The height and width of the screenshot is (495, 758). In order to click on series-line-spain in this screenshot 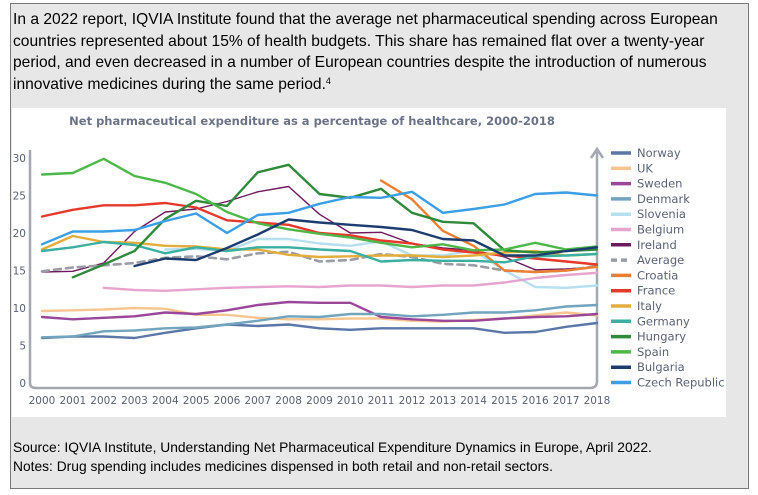, I will do `click(319, 204)`.